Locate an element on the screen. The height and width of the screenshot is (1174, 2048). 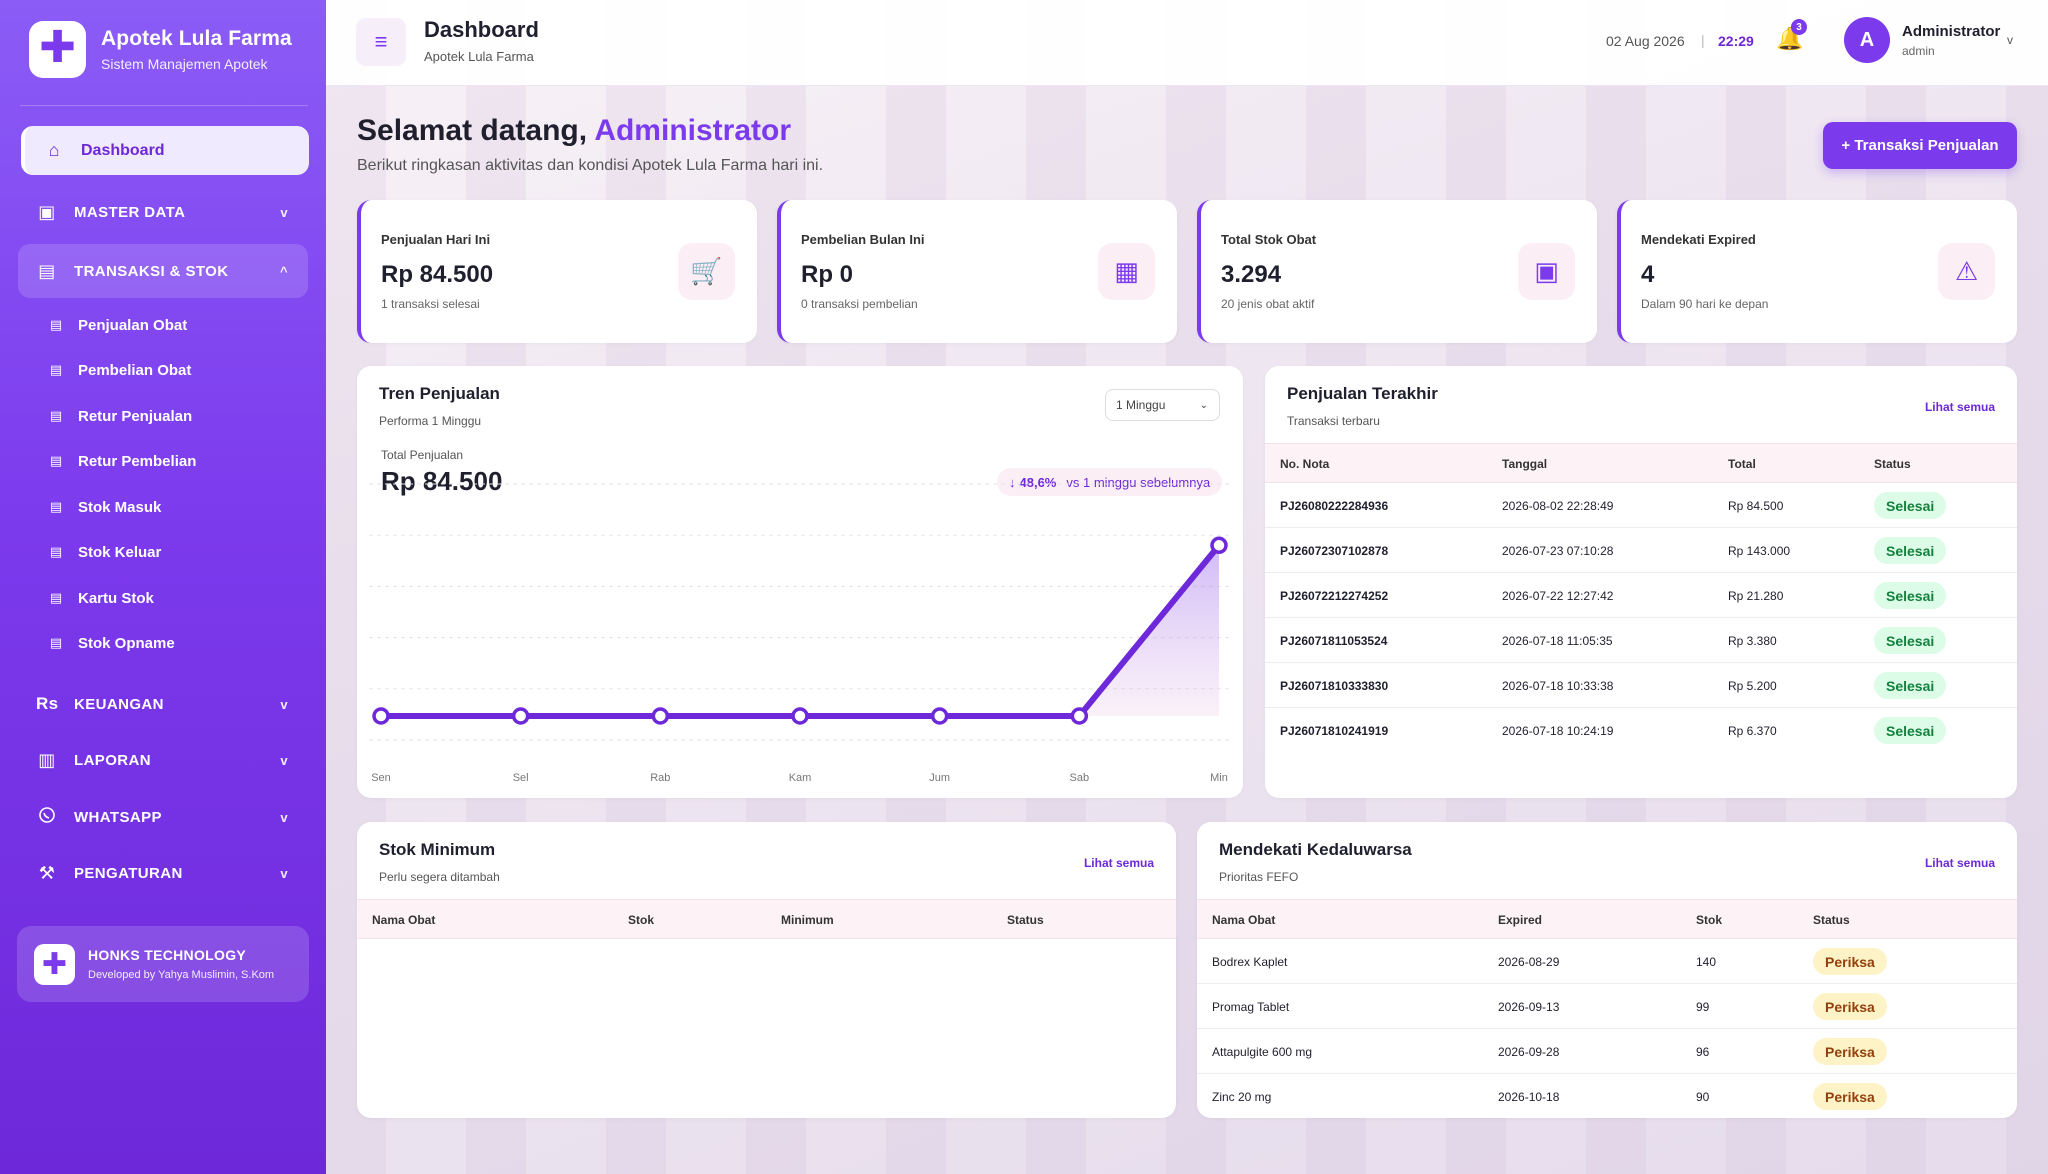
home-icon: ⌂ is located at coordinates (54, 150).